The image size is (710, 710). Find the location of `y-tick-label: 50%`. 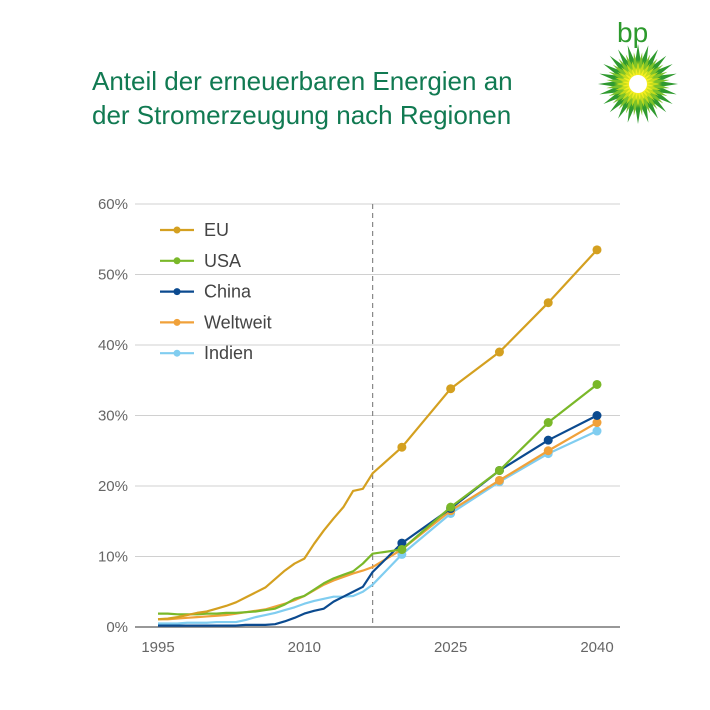

y-tick-label: 50% is located at coordinates (113, 275).